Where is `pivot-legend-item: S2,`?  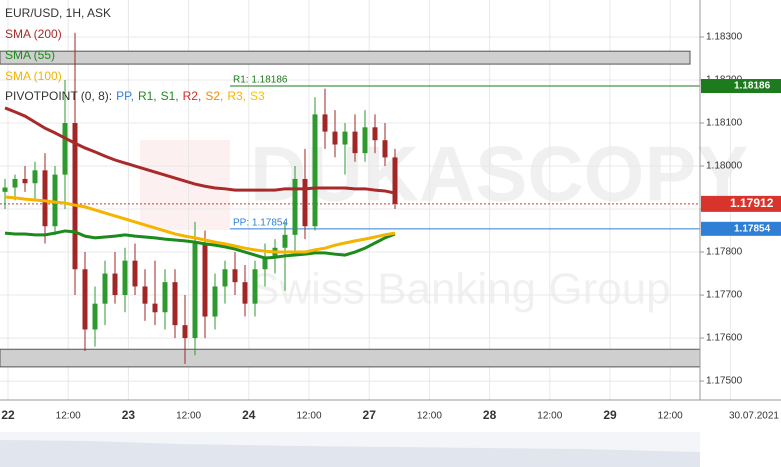
pivot-legend-item: S2, is located at coordinates (214, 96).